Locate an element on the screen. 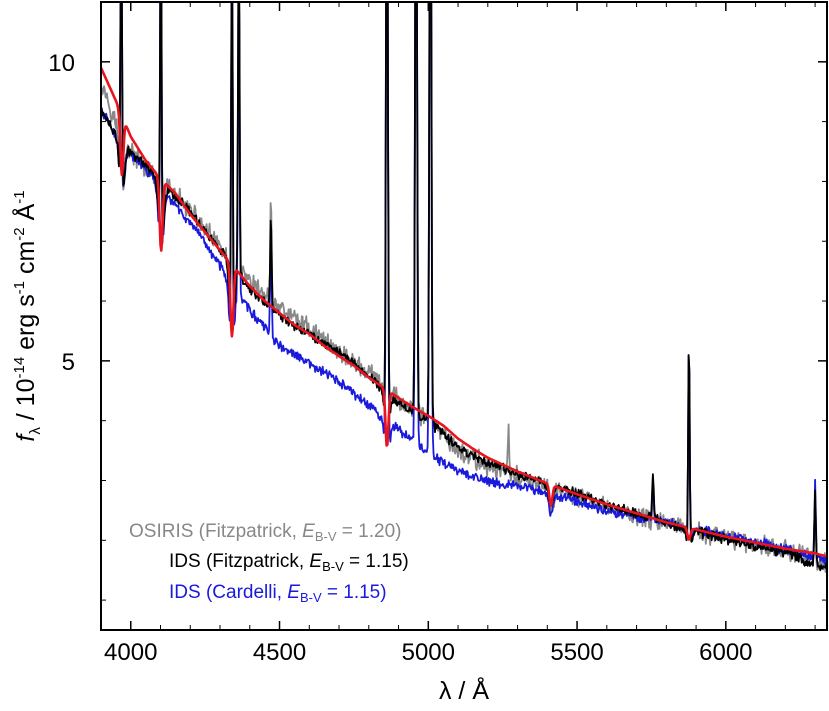 Image resolution: width=829 pixels, height=711 pixels. y-tick-label: 10 is located at coordinates (61, 63).